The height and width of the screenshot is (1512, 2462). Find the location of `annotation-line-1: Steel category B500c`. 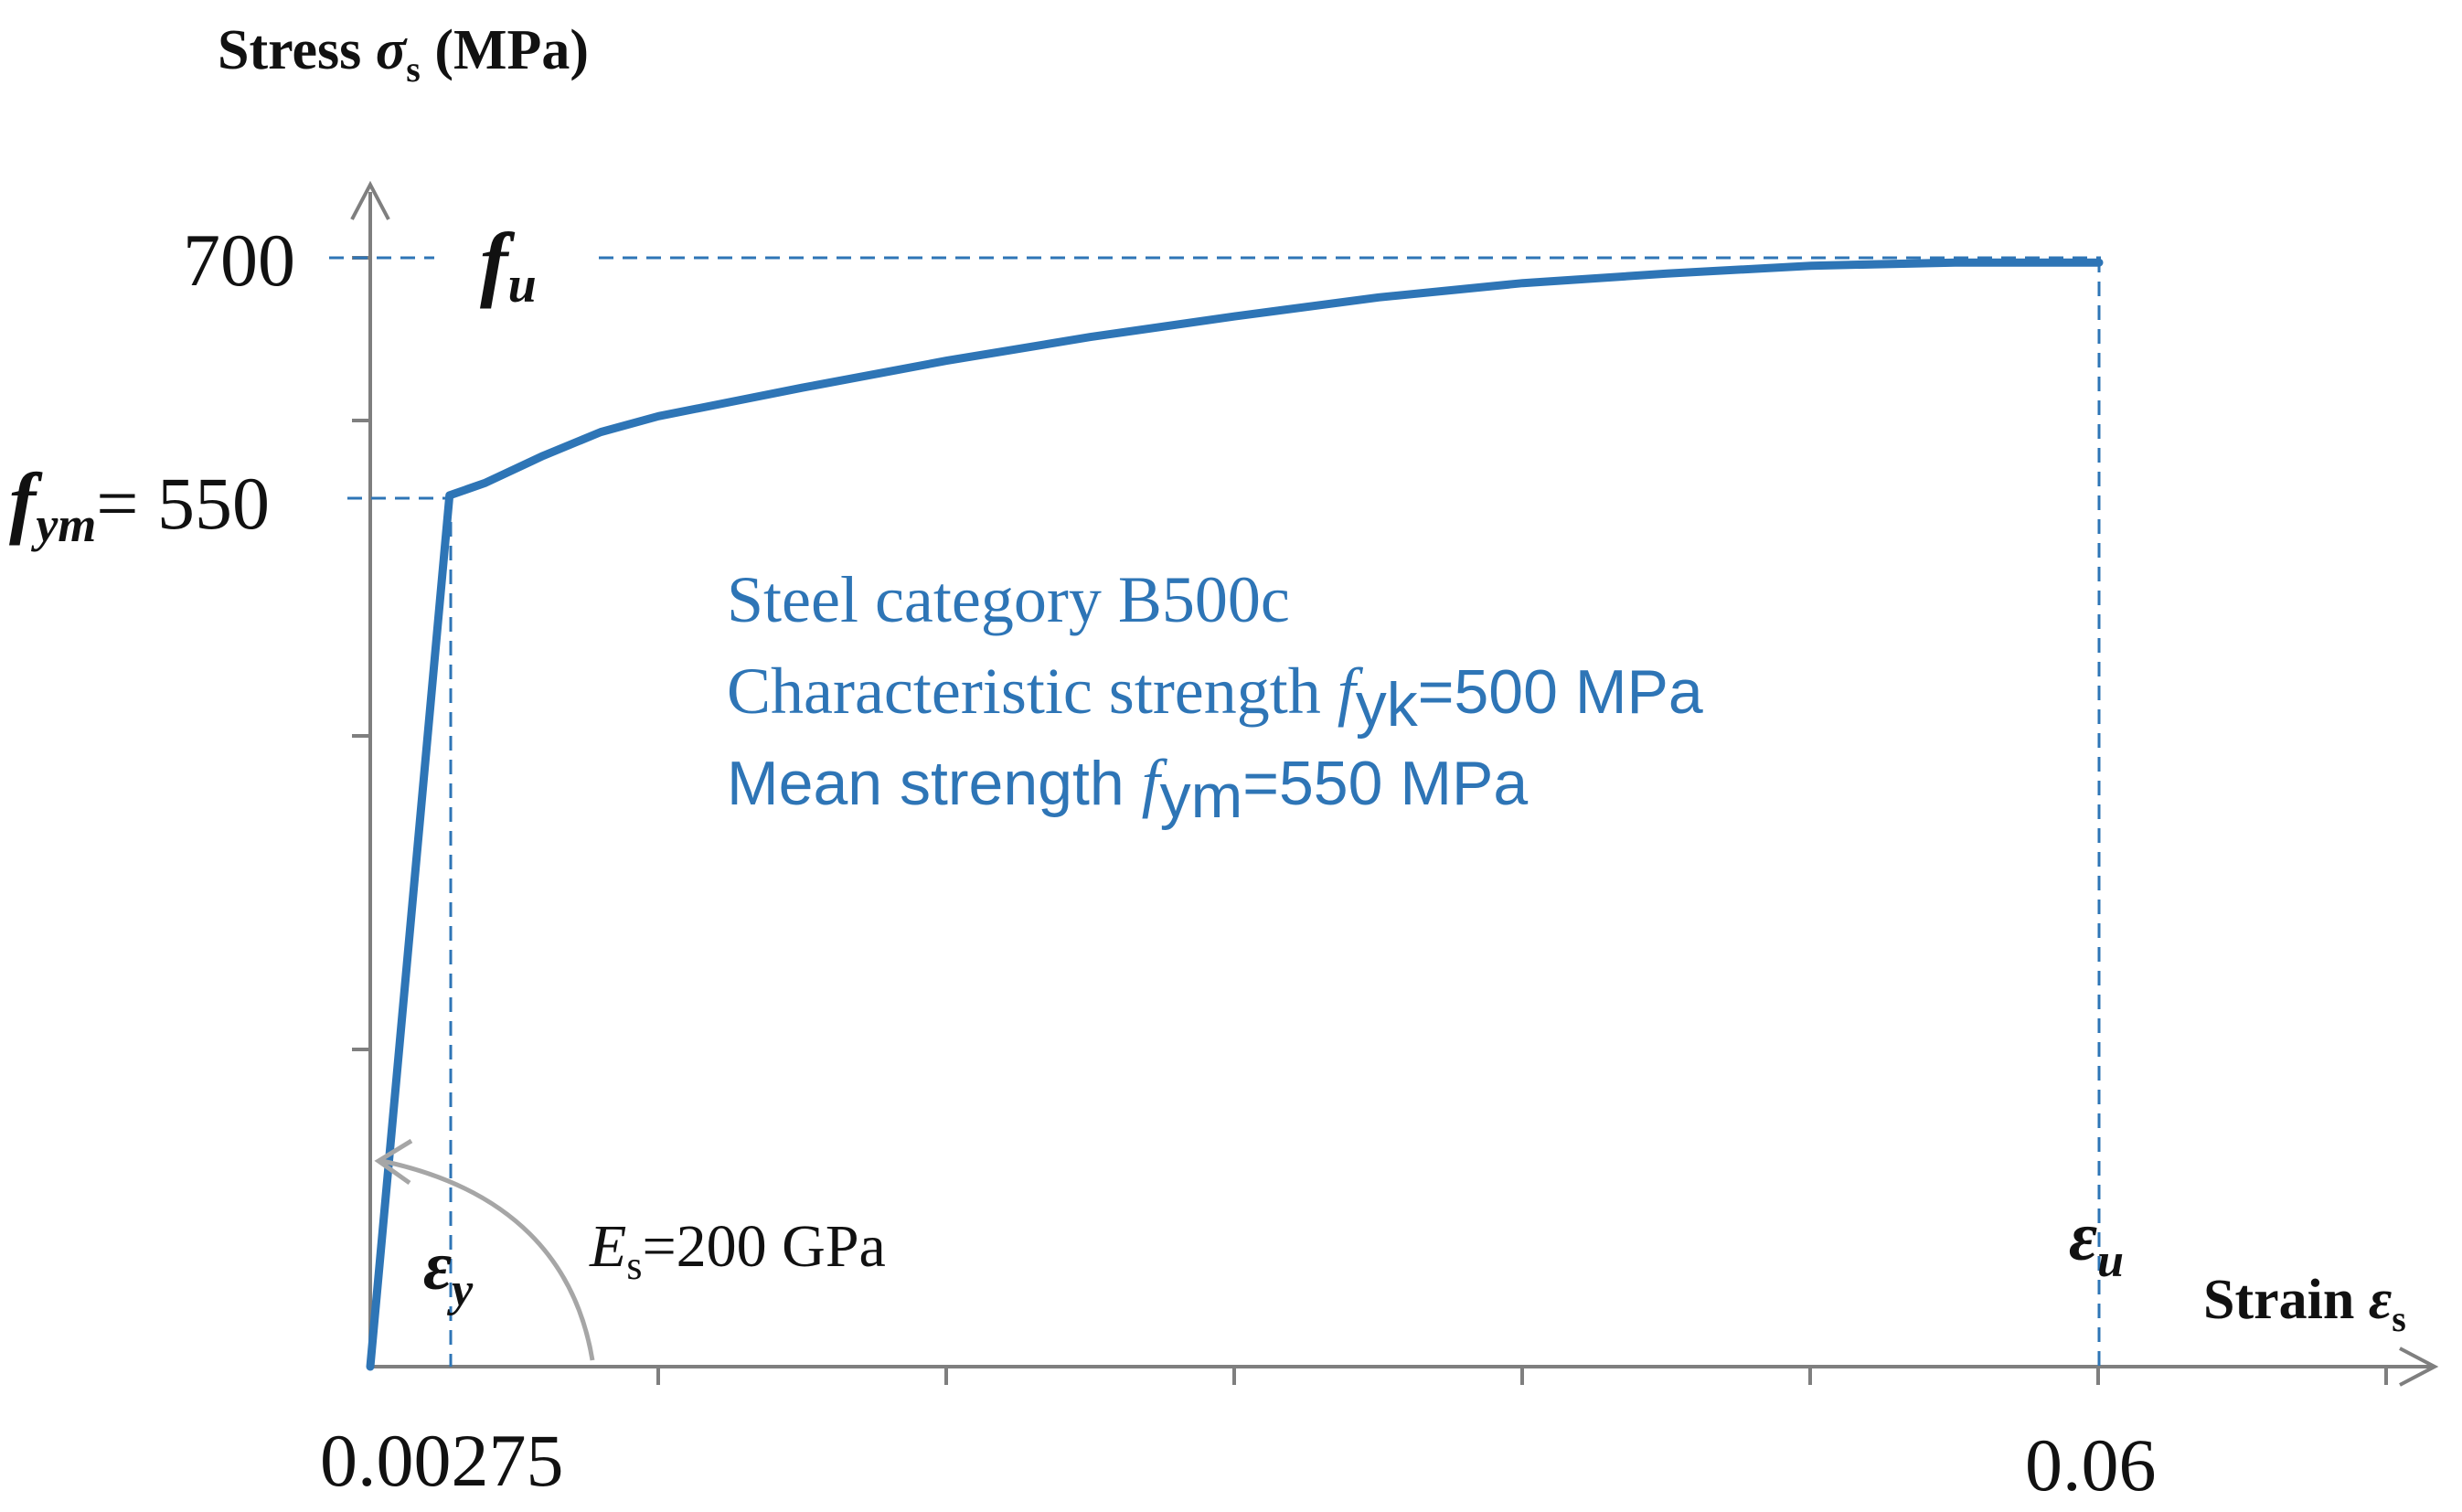

annotation-line-1: Steel category B500c is located at coordinates (1009, 599).